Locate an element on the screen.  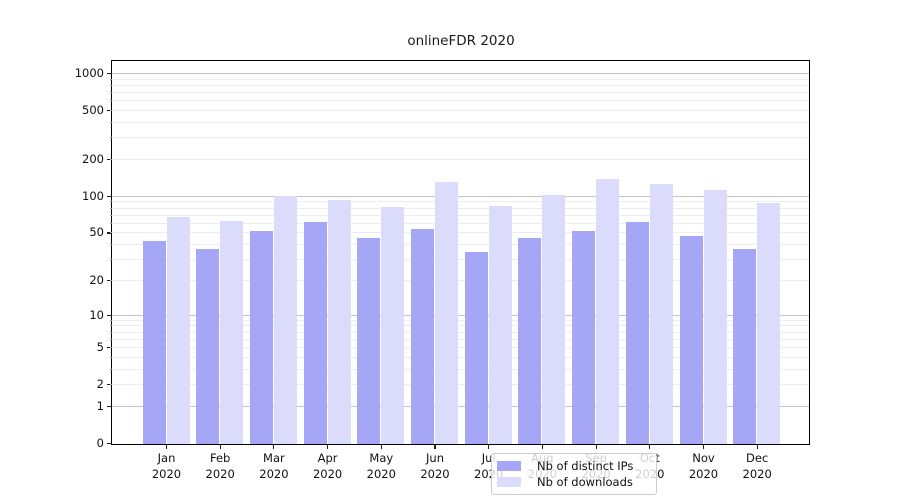
x-tick-label: May 2020 is located at coordinates (381, 466).